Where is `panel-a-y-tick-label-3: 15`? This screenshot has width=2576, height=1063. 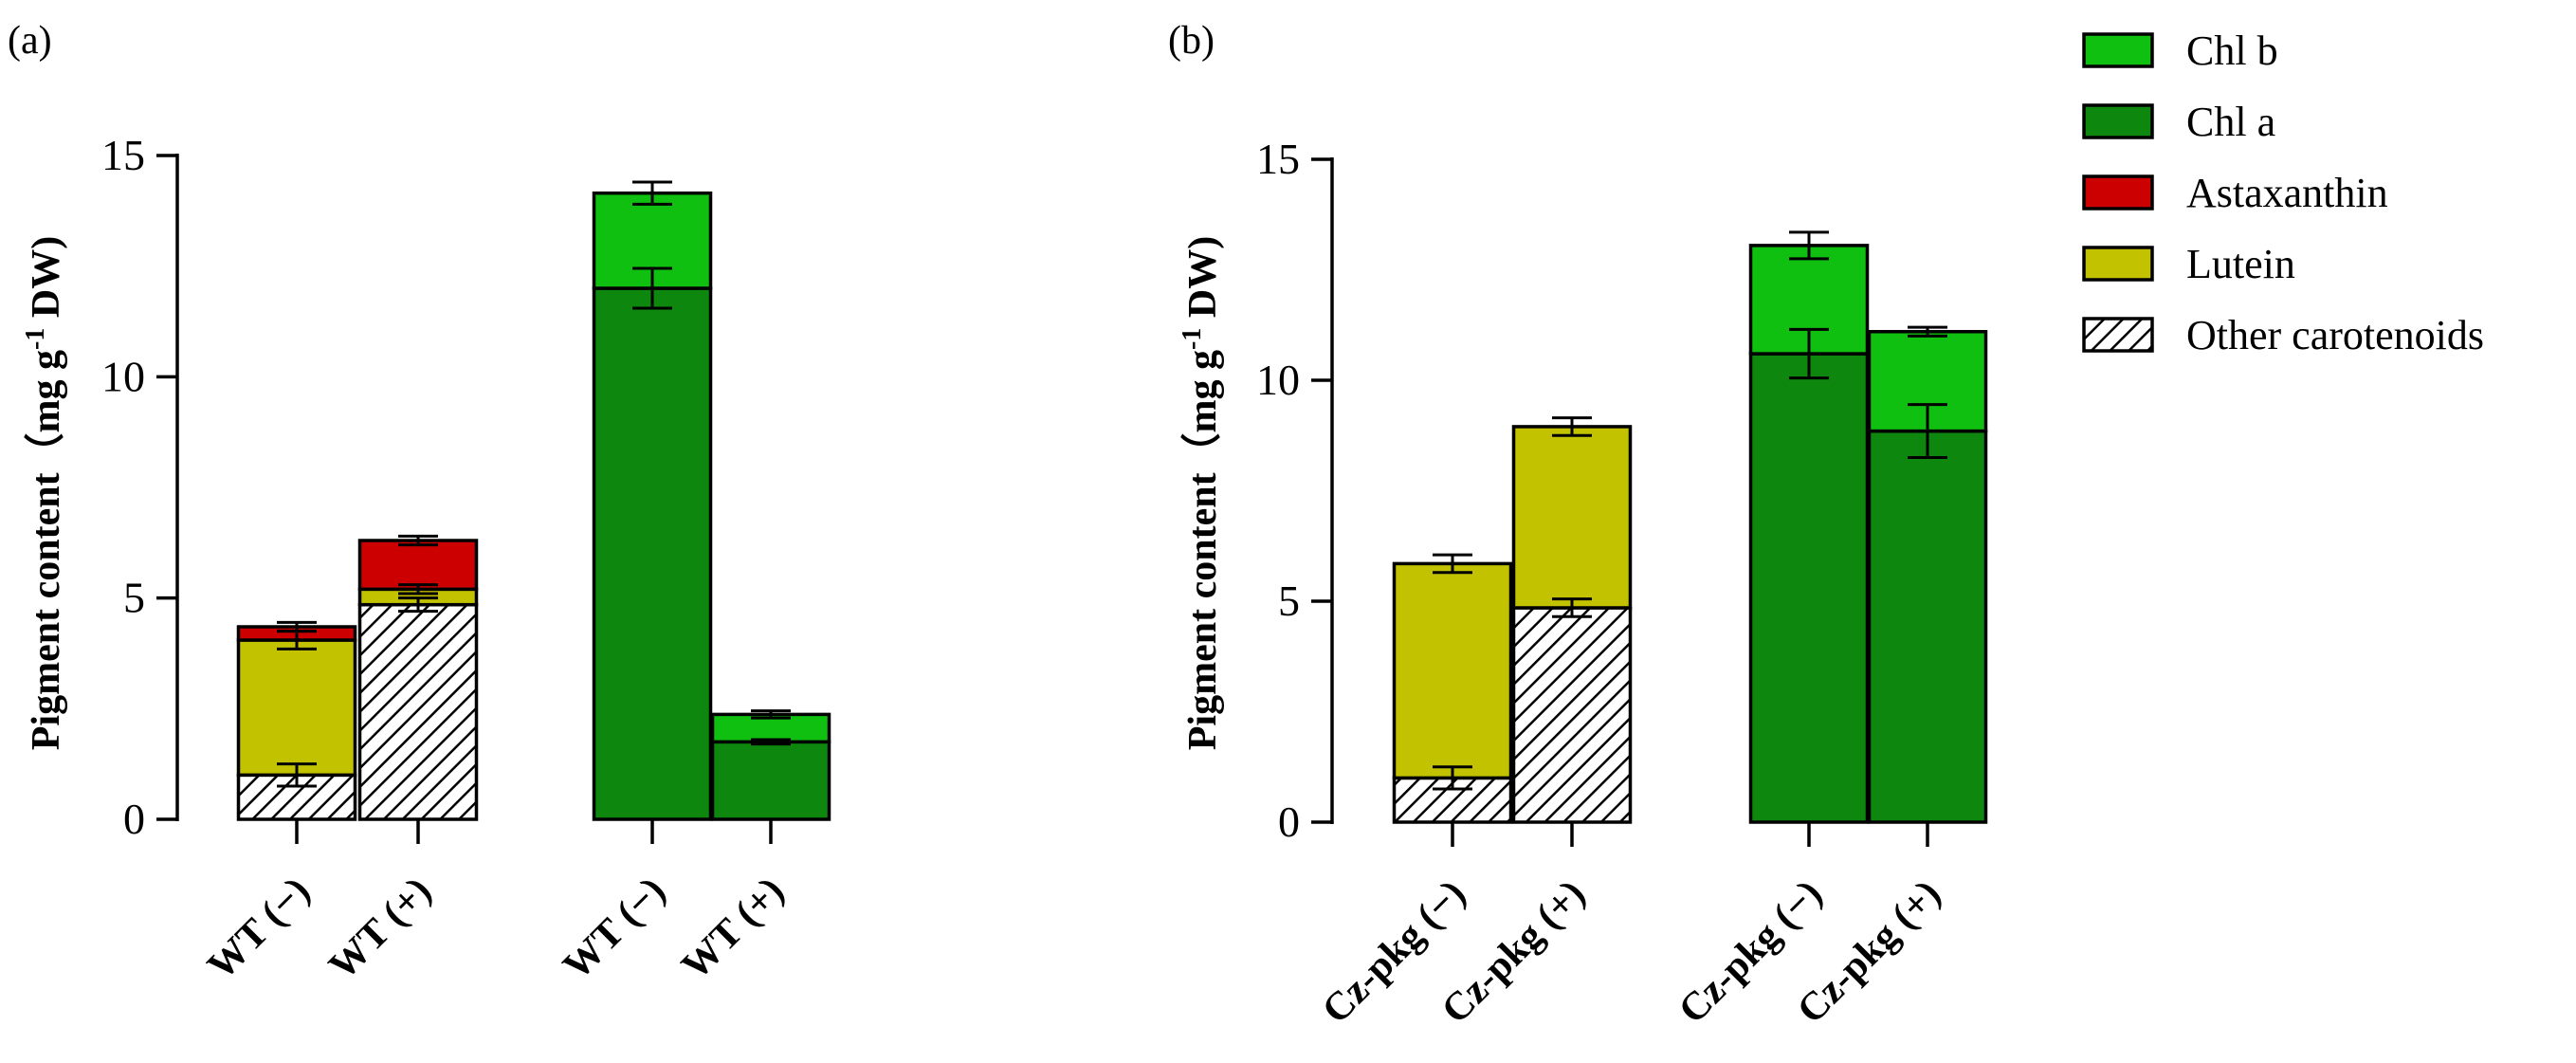 panel-a-y-tick-label-3: 15 is located at coordinates (123, 155).